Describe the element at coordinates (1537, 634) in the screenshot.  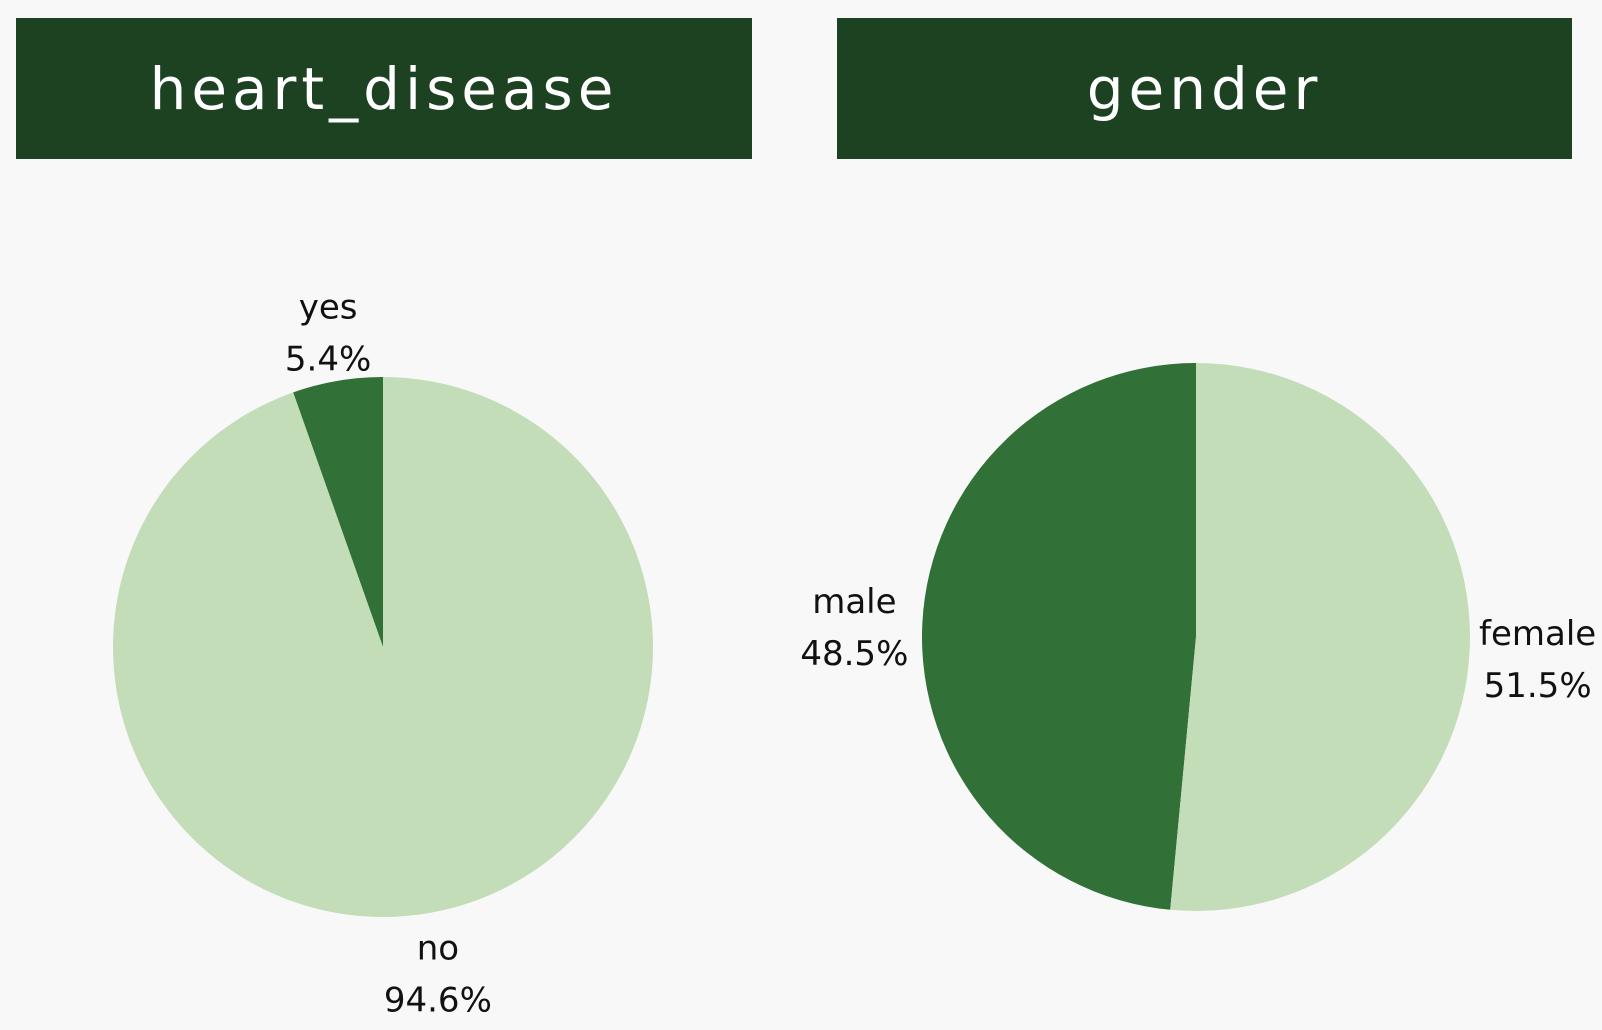
I see `slice-name-female: female` at that location.